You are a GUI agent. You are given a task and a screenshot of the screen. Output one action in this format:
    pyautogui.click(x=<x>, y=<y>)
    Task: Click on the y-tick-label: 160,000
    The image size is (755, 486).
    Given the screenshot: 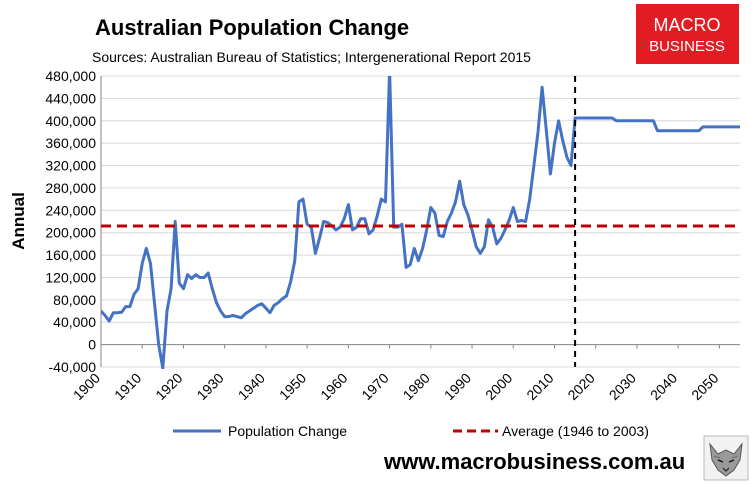 What is the action you would take?
    pyautogui.click(x=70, y=255)
    